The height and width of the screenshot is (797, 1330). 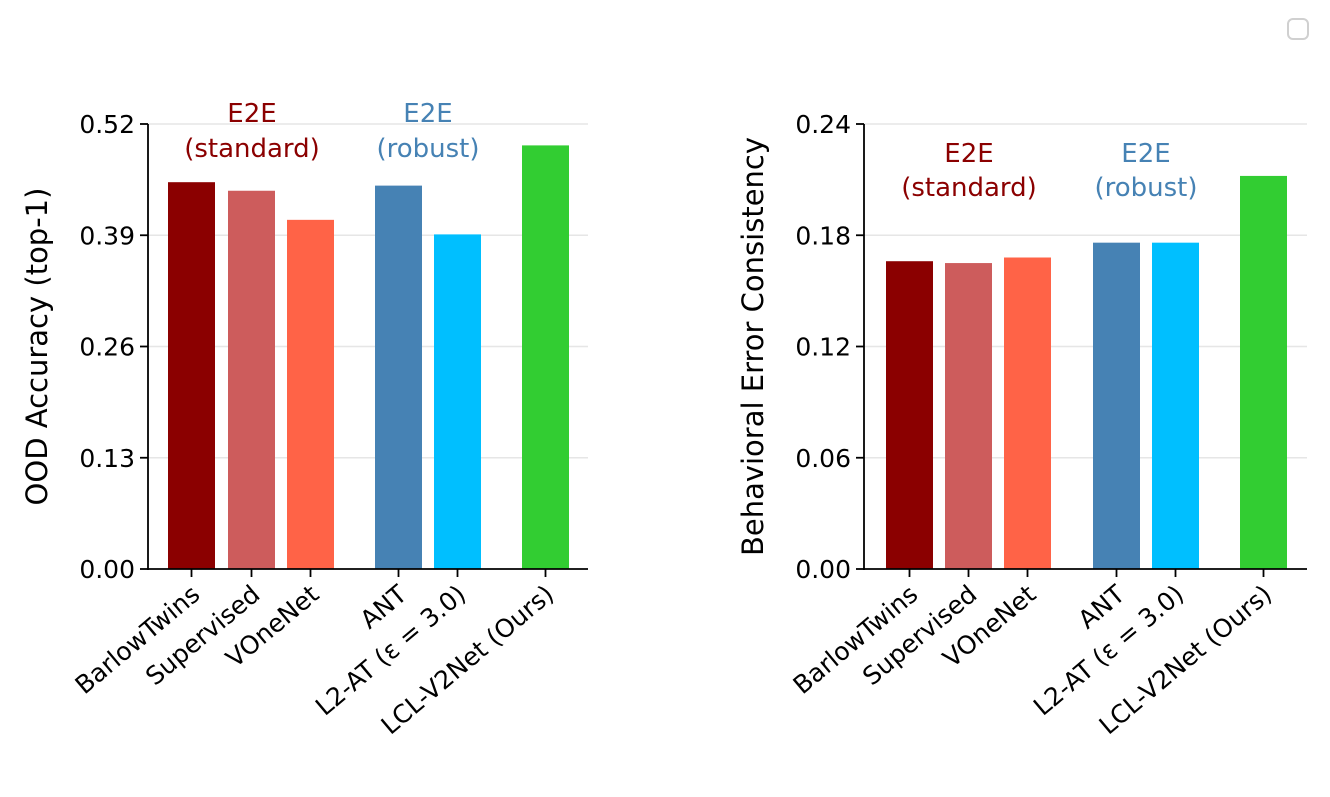 What do you see at coordinates (1298, 29) in the screenshot?
I see `toggle-checkbox` at bounding box center [1298, 29].